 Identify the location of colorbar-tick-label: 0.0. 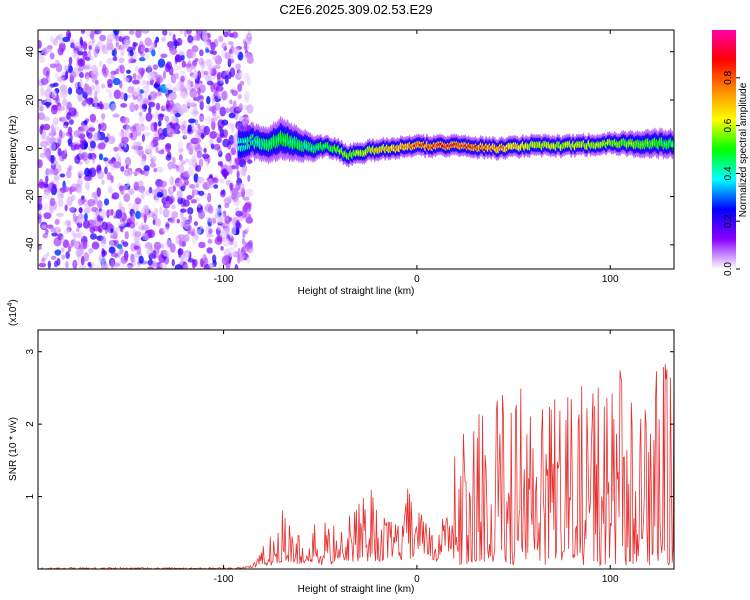
(728, 269).